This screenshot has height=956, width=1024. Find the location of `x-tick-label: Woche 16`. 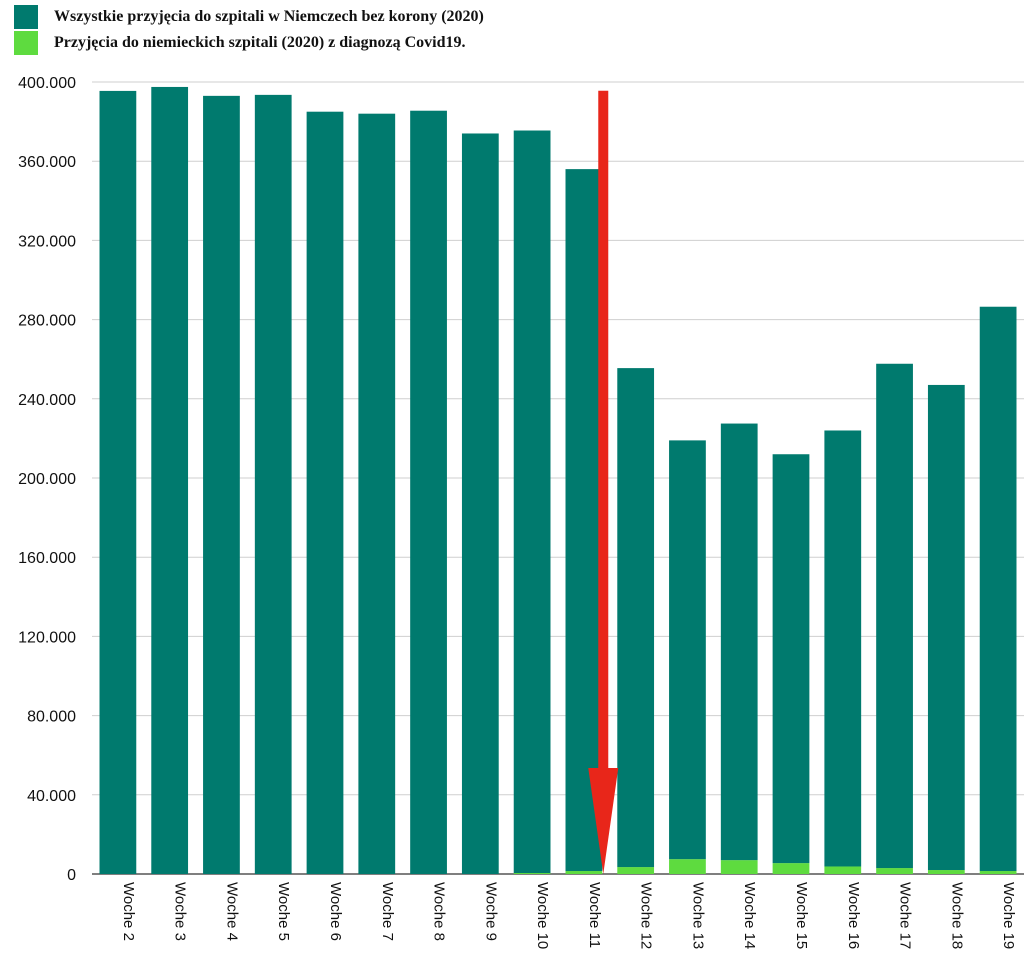

x-tick-label: Woche 16 is located at coordinates (853, 915).